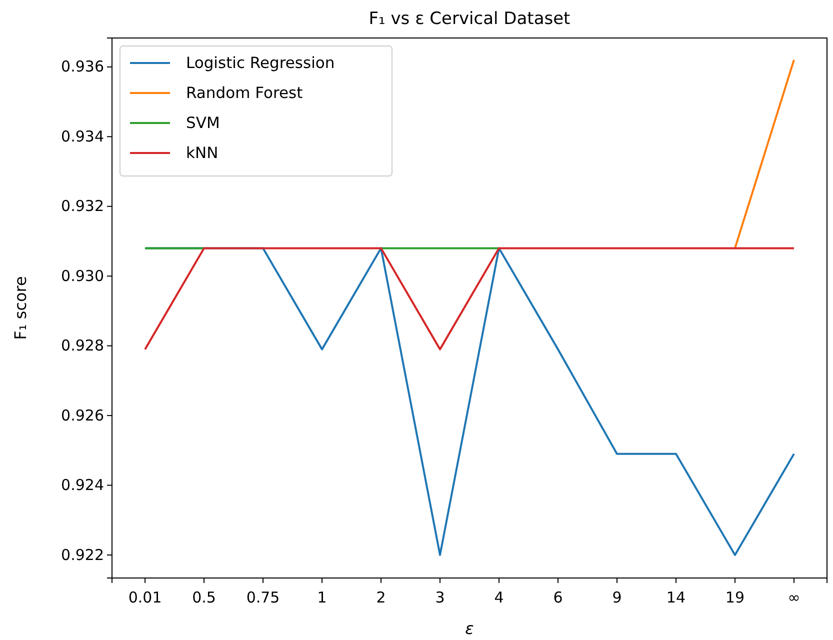  What do you see at coordinates (617, 597) in the screenshot?
I see `x-tick-label: 9` at bounding box center [617, 597].